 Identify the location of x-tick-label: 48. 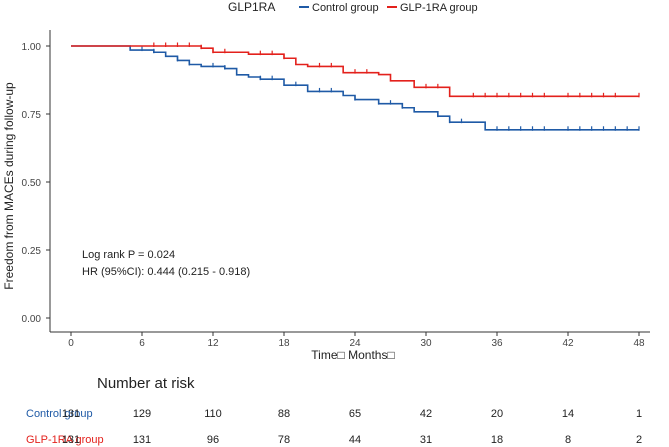
(639, 343).